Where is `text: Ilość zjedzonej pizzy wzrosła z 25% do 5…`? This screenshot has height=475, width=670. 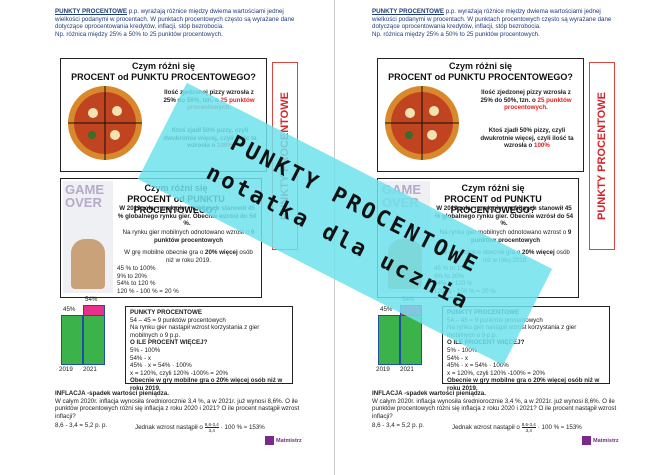
text: Ilość zjedzonej pizzy wzrosła z 25% do 5… is located at coordinates (525, 96).